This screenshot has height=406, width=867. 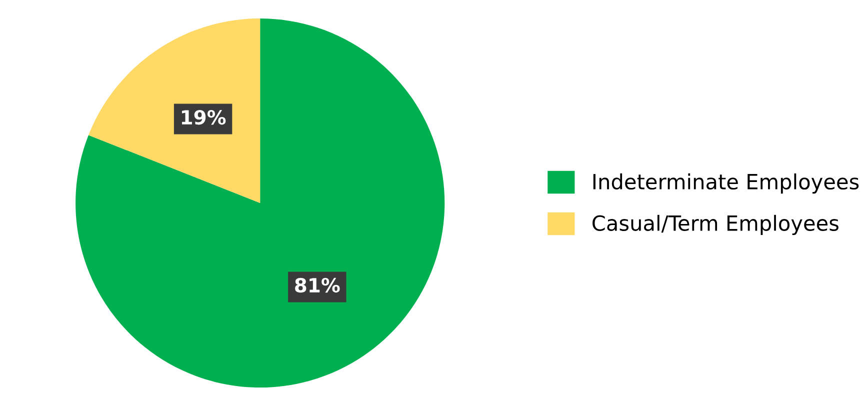 What do you see at coordinates (174, 110) in the screenshot?
I see `pie-slice` at bounding box center [174, 110].